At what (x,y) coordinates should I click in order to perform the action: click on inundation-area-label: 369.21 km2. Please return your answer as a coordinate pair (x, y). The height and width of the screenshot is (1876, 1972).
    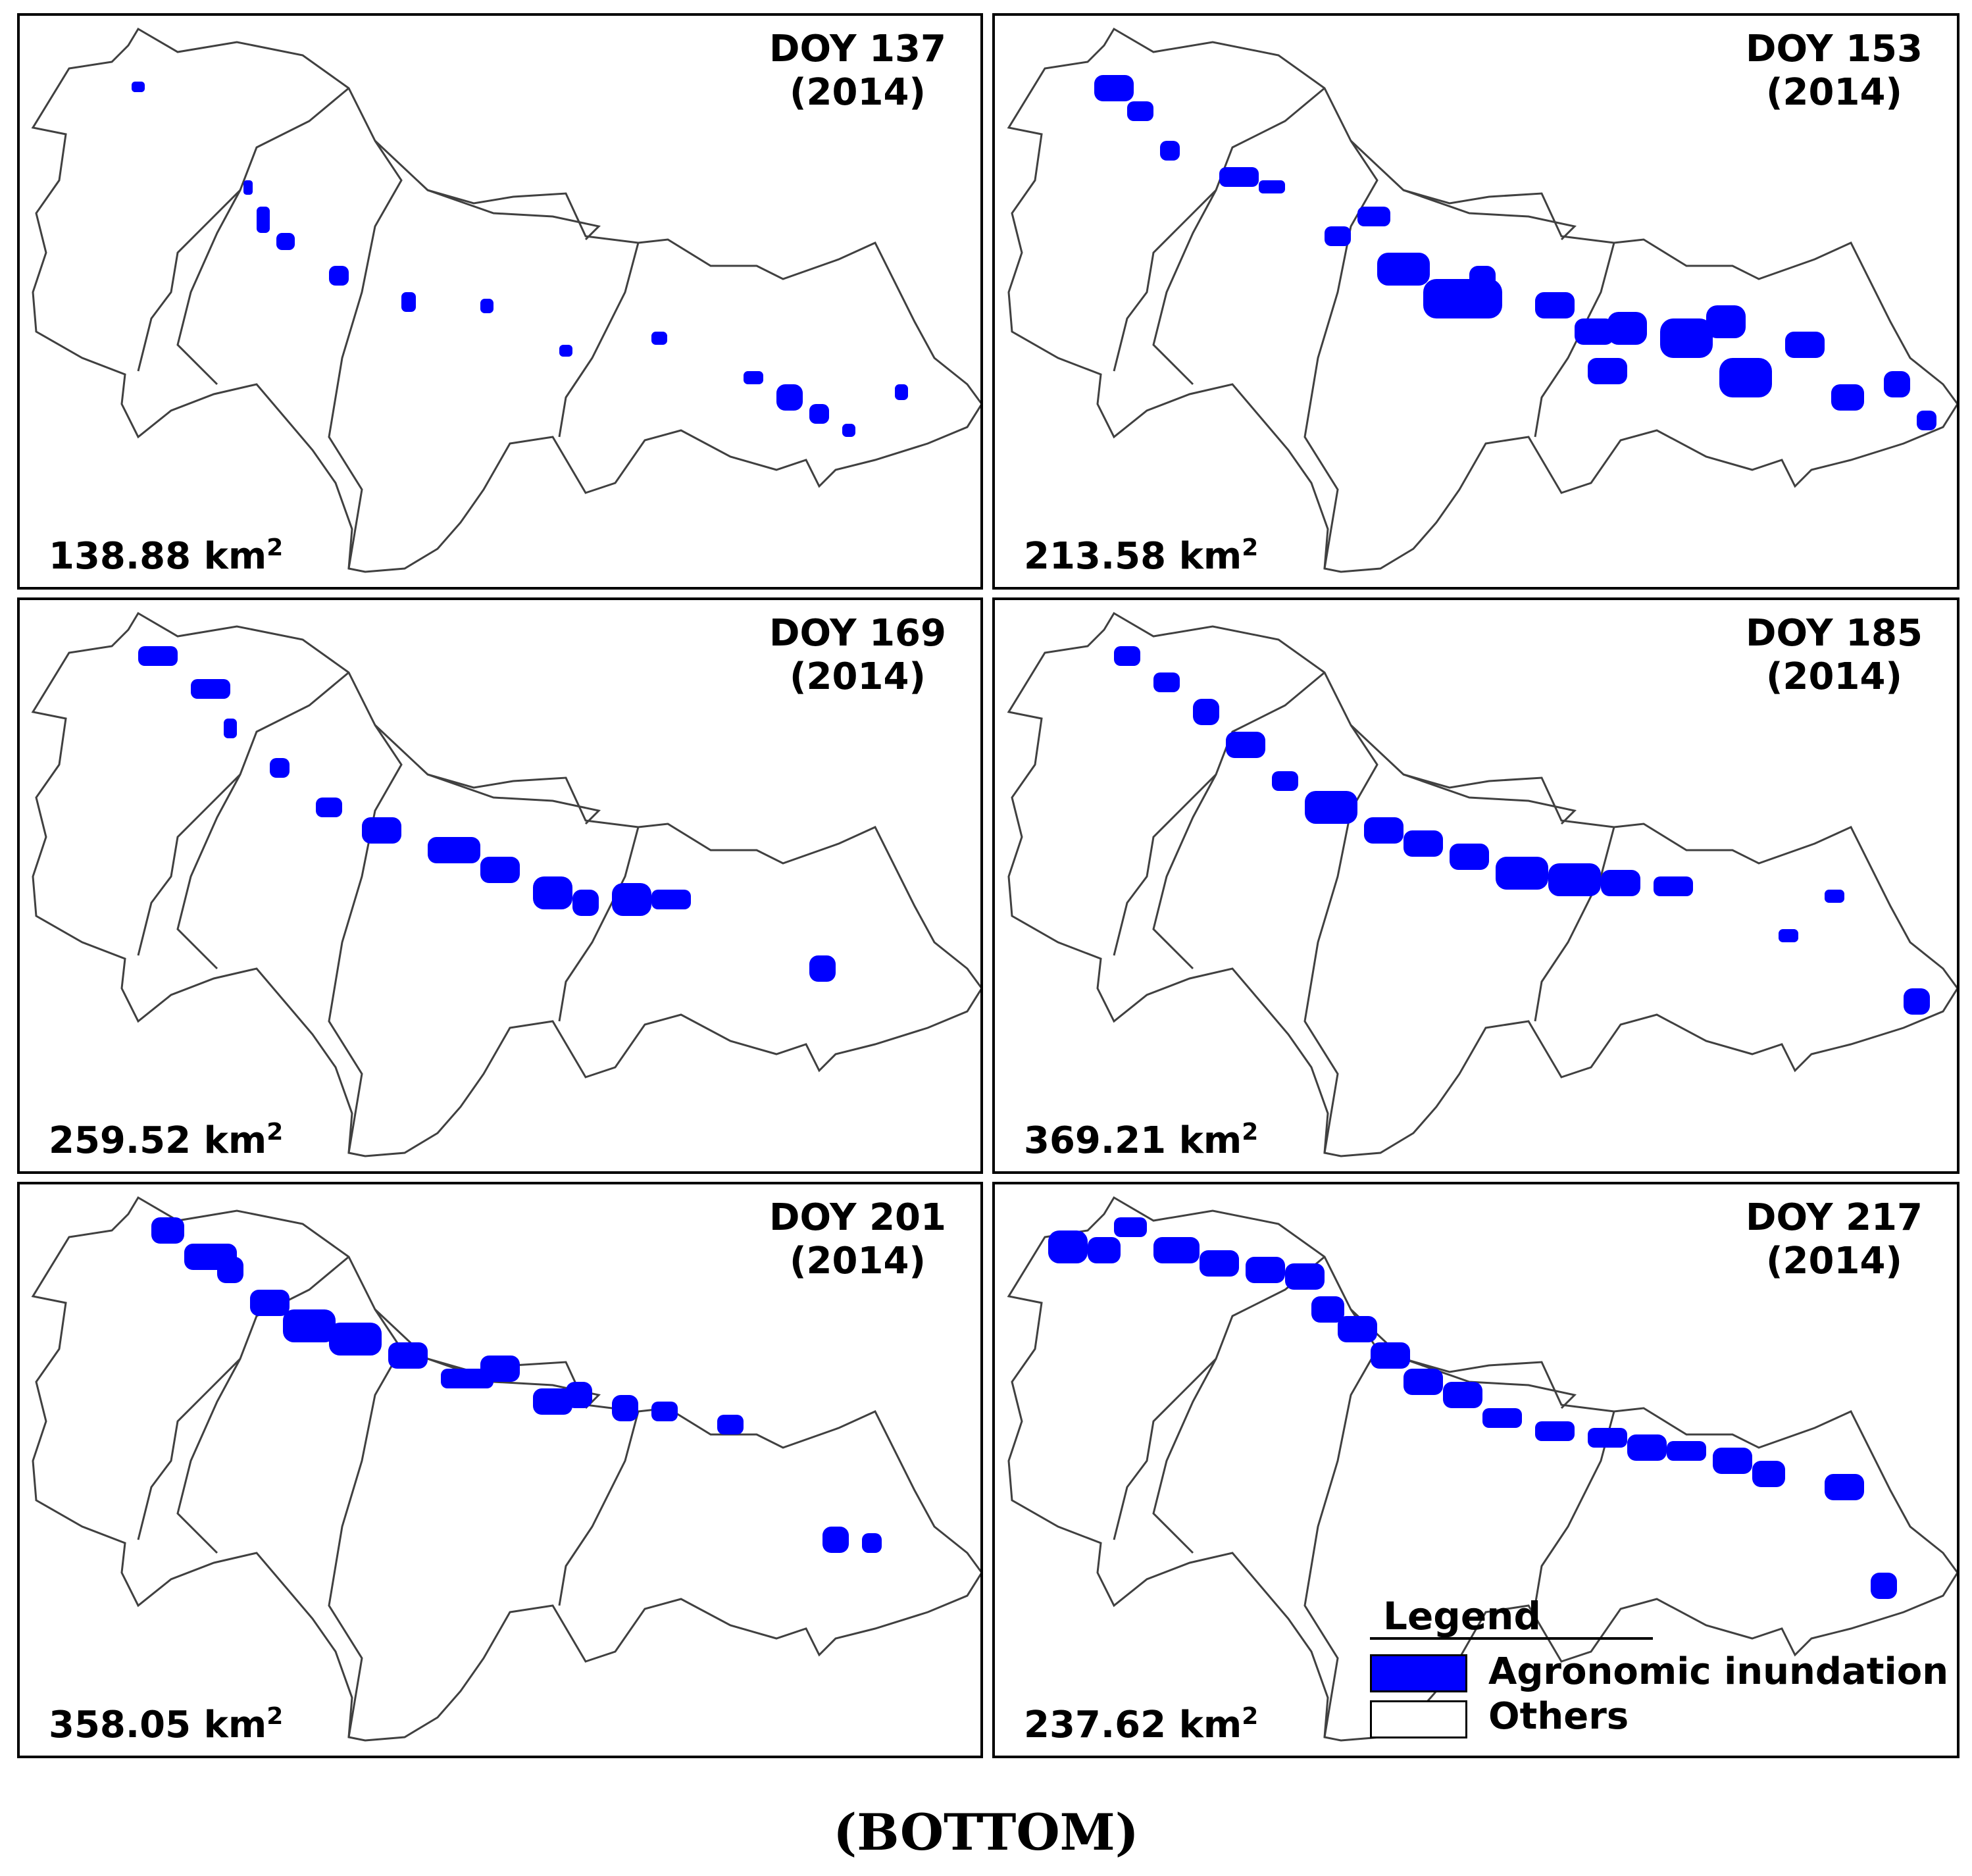
    Looking at the image, I should click on (1141, 1140).